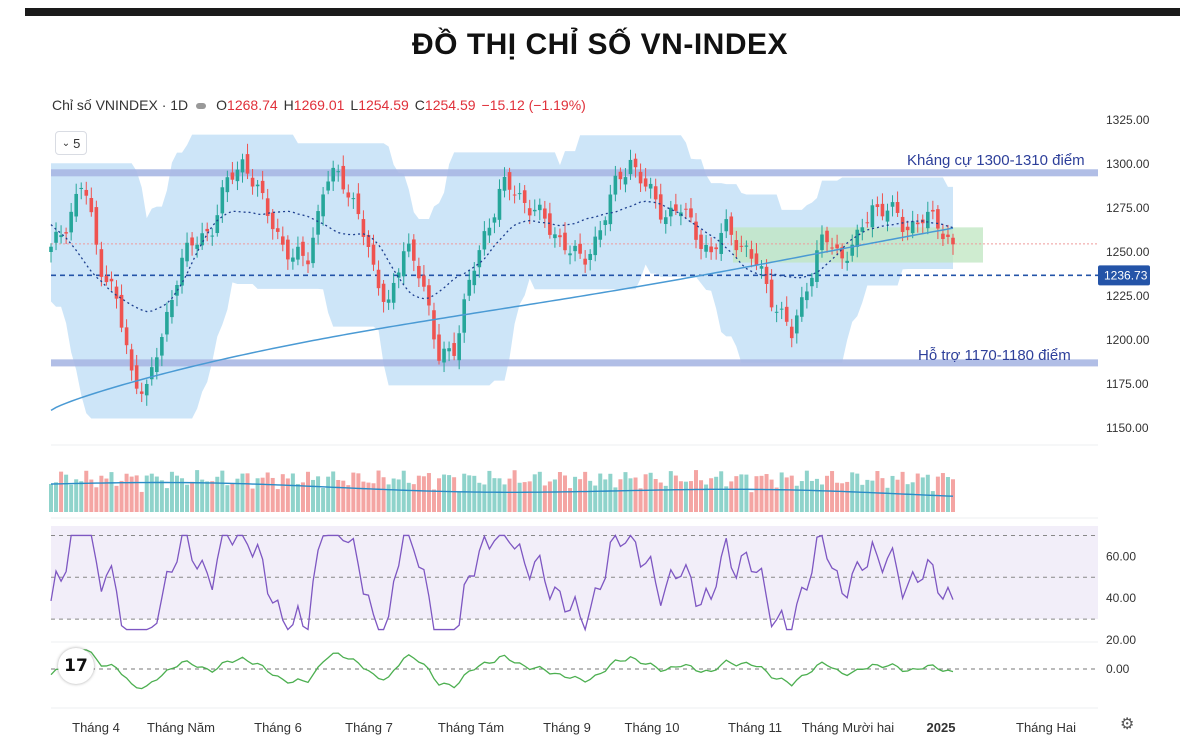 The height and width of the screenshot is (755, 1200). I want to click on rsi-tick-label: 40.00, so click(1121, 598).